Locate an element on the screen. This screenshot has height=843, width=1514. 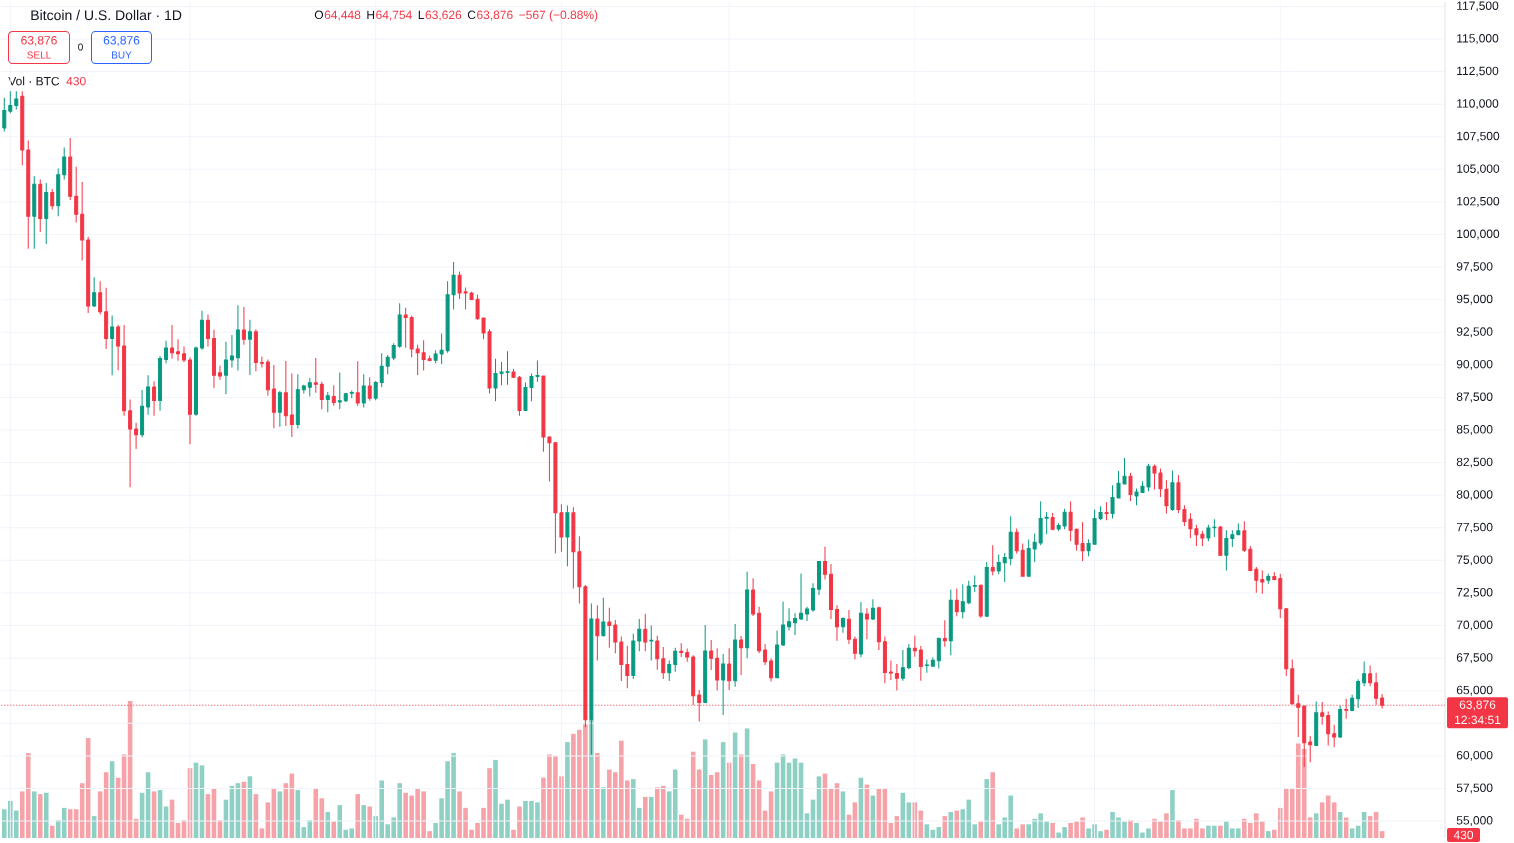
y-tick-label: 95,000 is located at coordinates (1474, 299).